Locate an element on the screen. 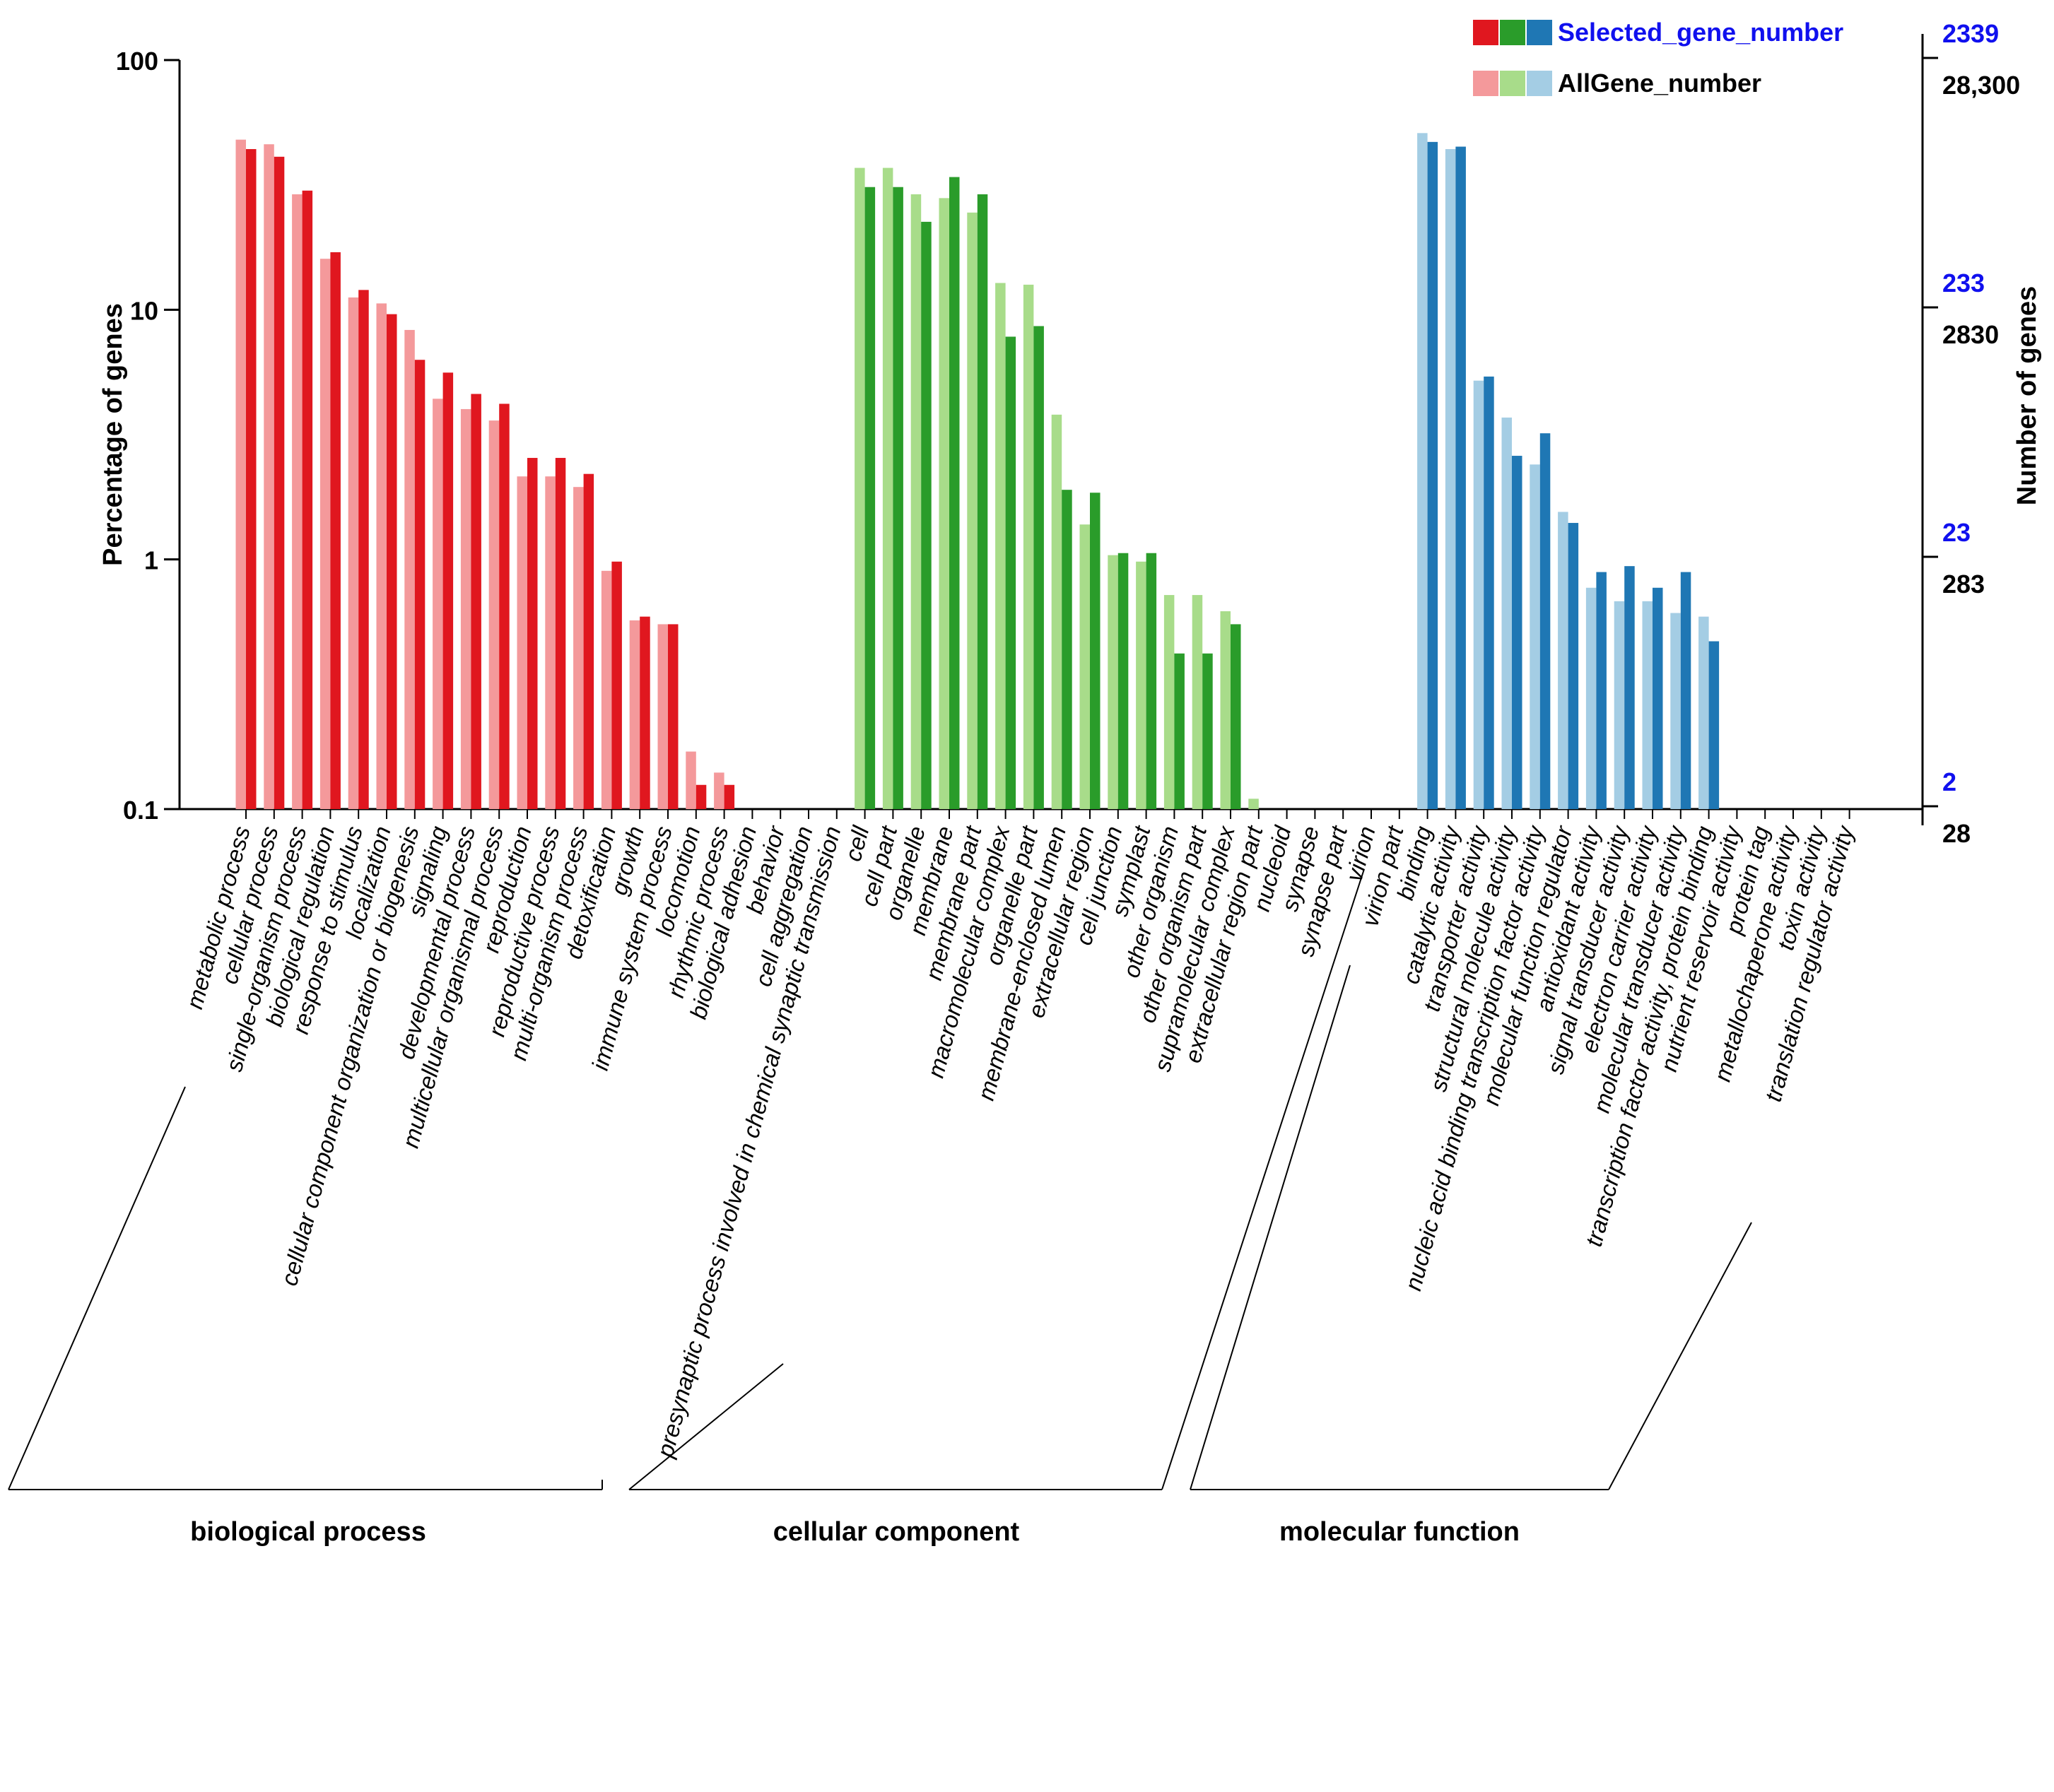  y2-tick-label-all: 28 is located at coordinates (1956, 833).